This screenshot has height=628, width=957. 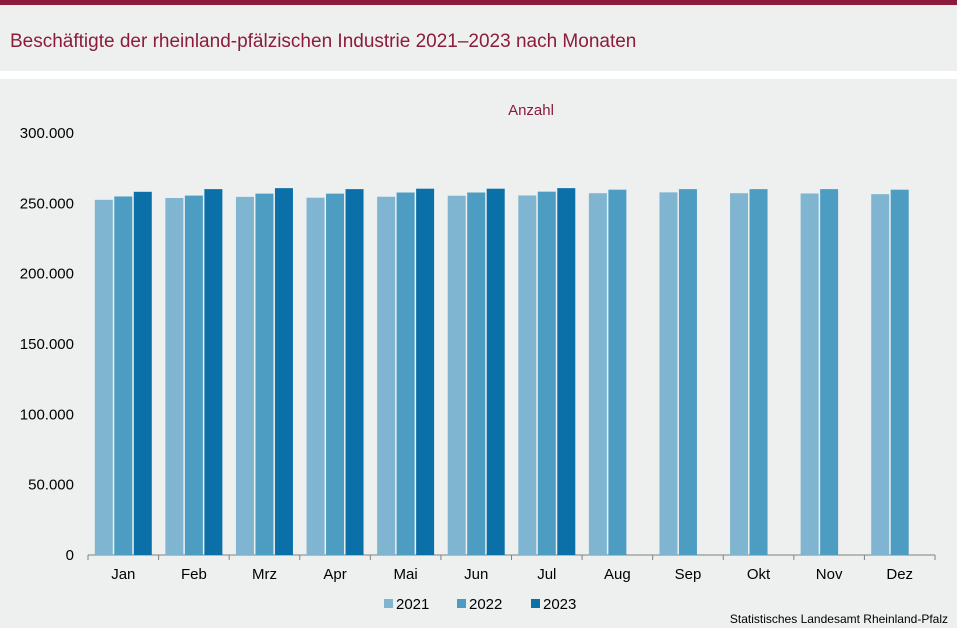 What do you see at coordinates (546, 373) in the screenshot?
I see `bar-2022-Jul` at bounding box center [546, 373].